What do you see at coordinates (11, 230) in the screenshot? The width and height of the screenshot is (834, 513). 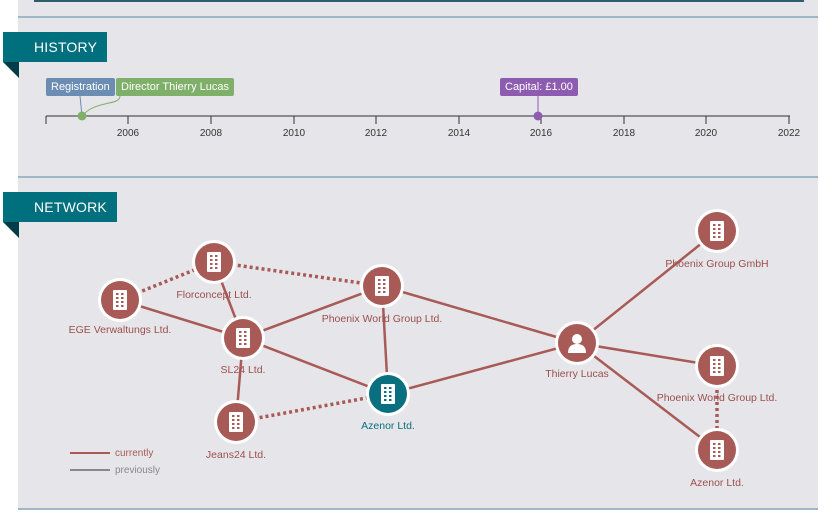 I see `network-ribbon-fold` at bounding box center [11, 230].